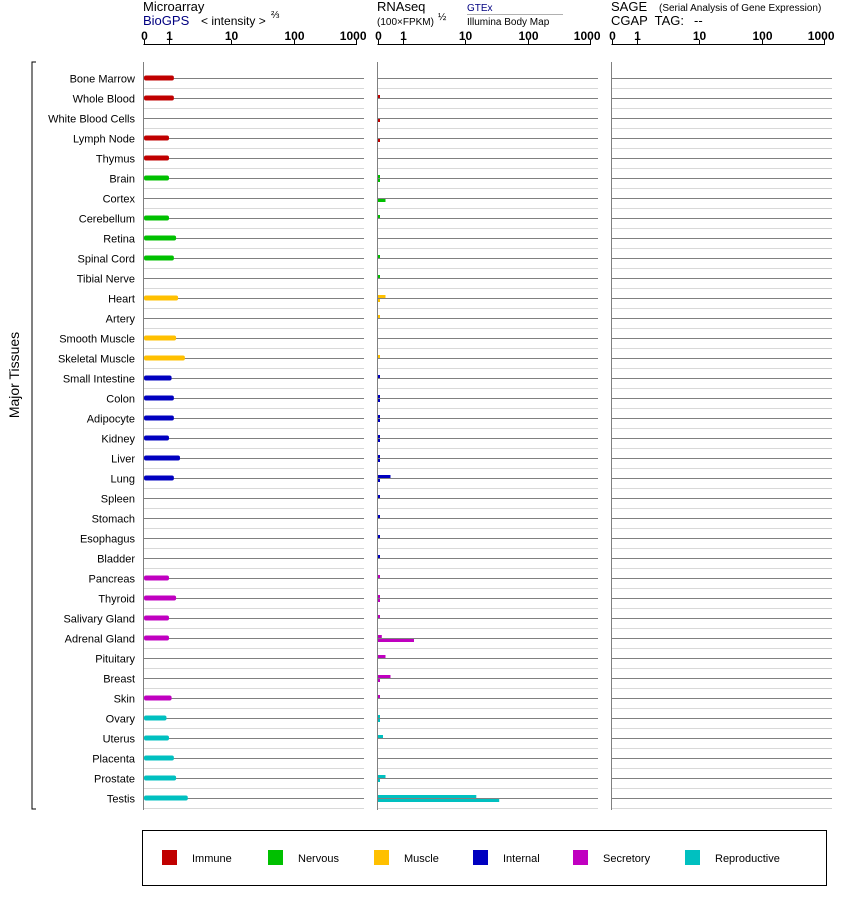 Image resolution: width=842 pixels, height=905 pixels. What do you see at coordinates (275, 15) in the screenshot?
I see `intensity-exponent: ⅔` at bounding box center [275, 15].